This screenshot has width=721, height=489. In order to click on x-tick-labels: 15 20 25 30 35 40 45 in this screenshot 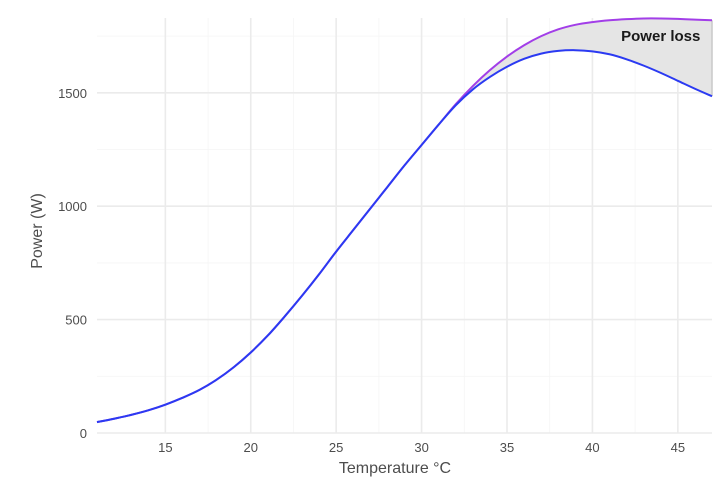, I will do `click(421, 447)`.